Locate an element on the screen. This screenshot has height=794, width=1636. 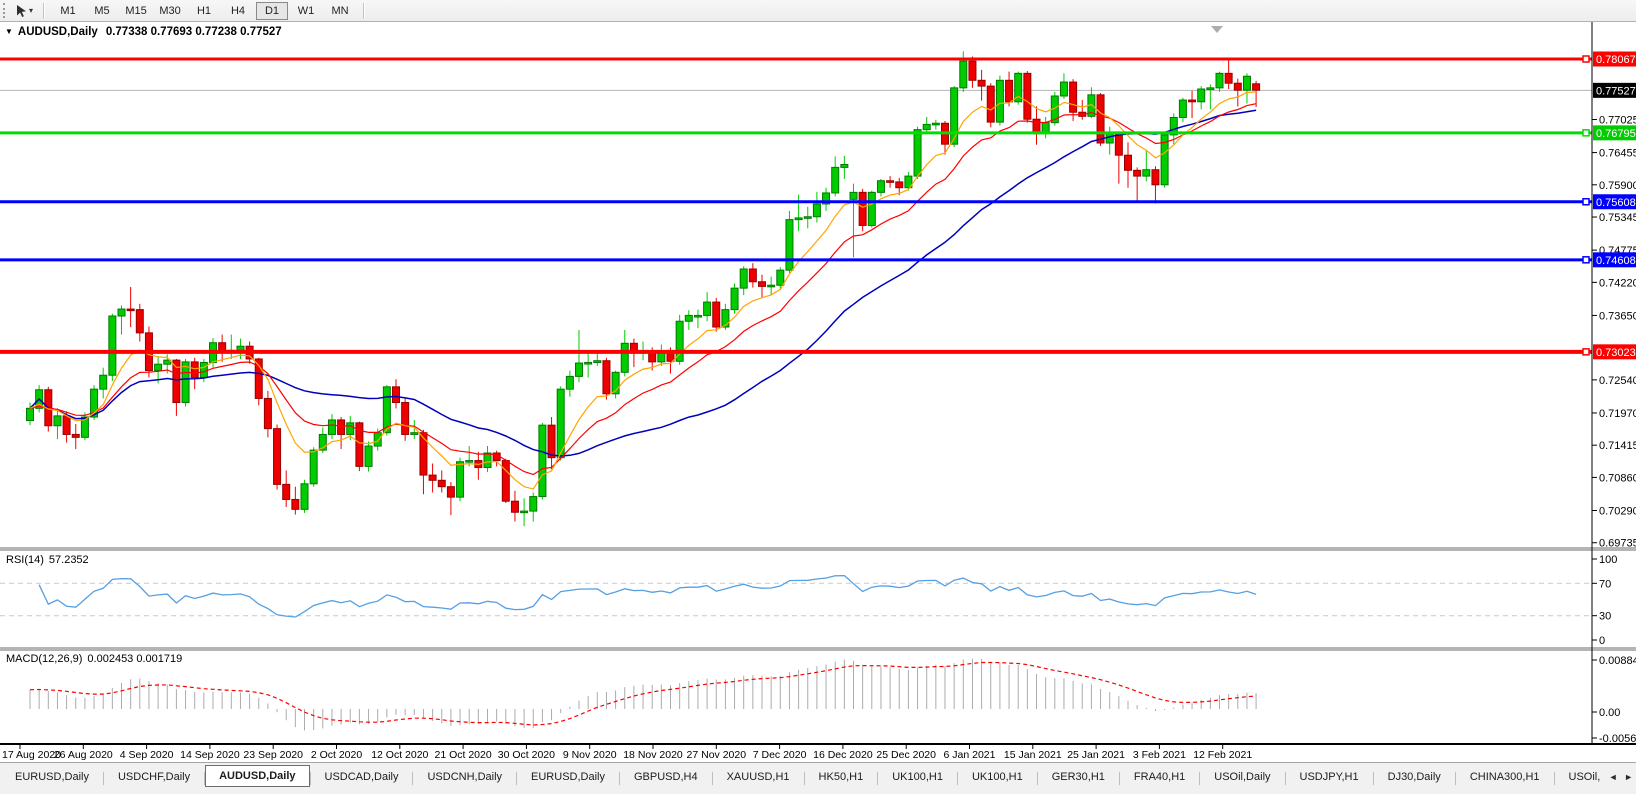
tab-fra40-h1: FRA40,H1 is located at coordinates (1159, 777).